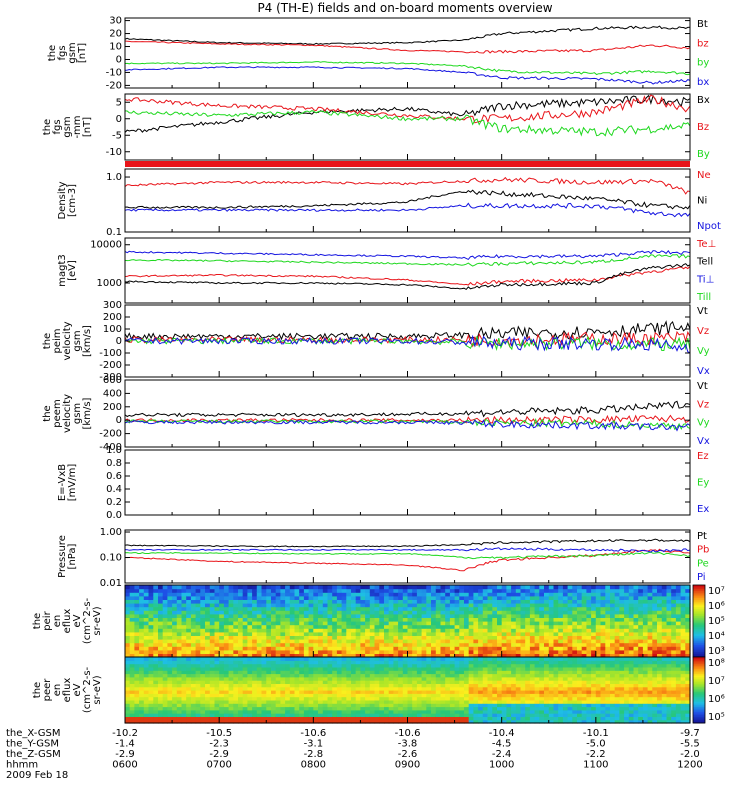  Describe the element at coordinates (114, 232) in the screenshot. I see `y-tick-label: 0.1` at that location.